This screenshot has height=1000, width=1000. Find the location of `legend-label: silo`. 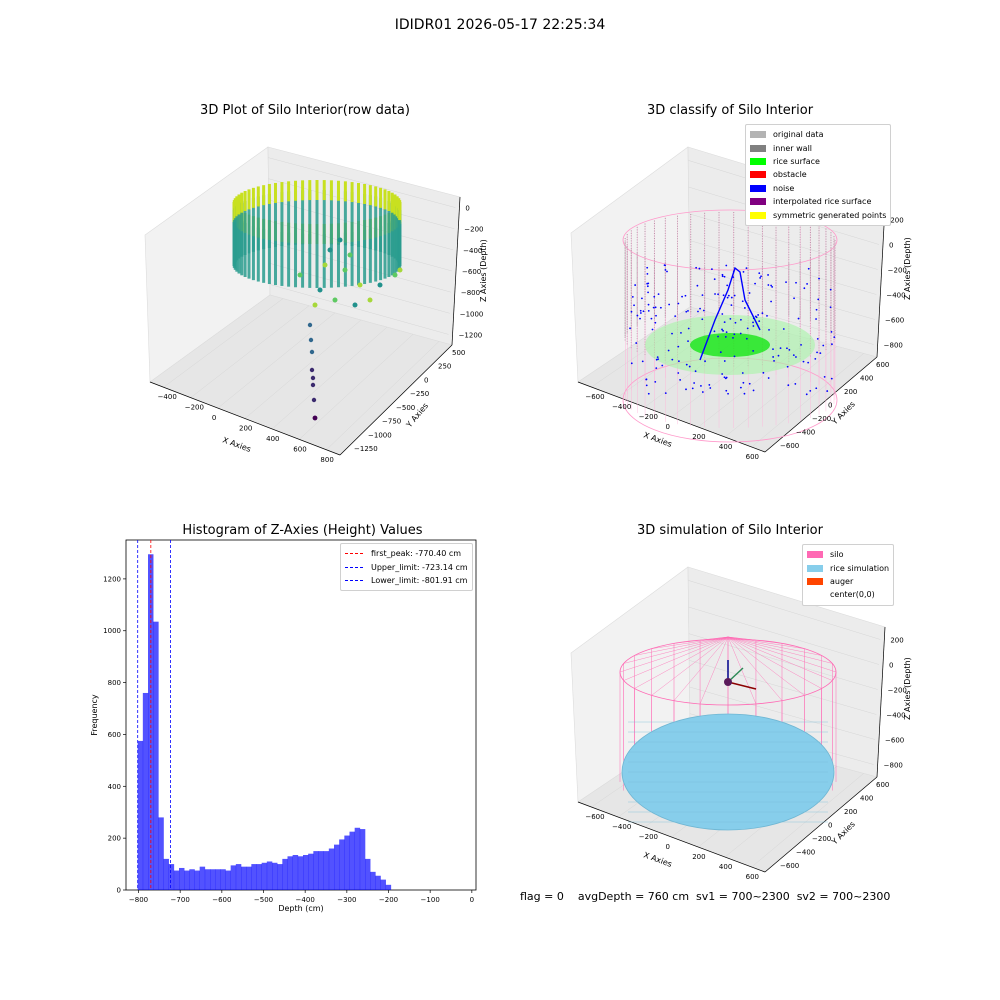

legend-label: silo is located at coordinates (837, 555).